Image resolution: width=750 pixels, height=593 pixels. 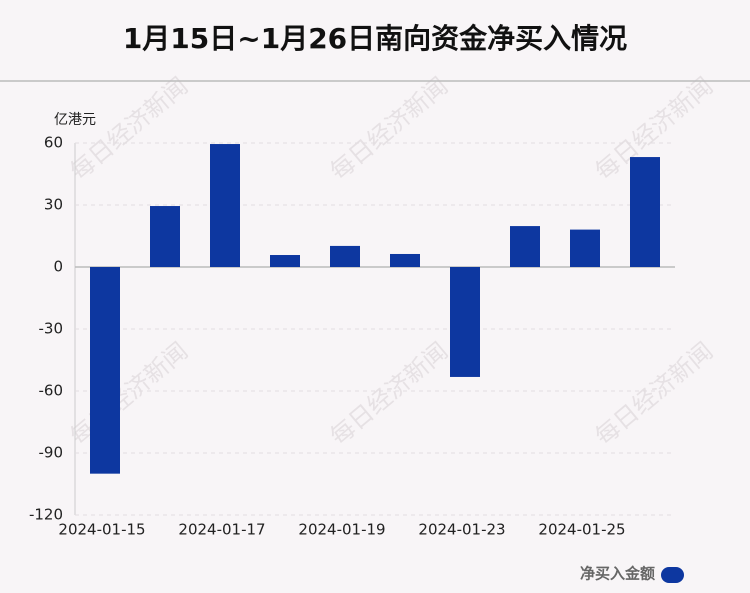 What do you see at coordinates (51, 329) in the screenshot?
I see `y-tick-label: -30` at bounding box center [51, 329].